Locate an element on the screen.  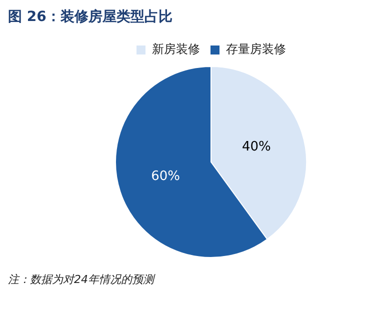
legend-label: 存量房装修 is located at coordinates (256, 49).